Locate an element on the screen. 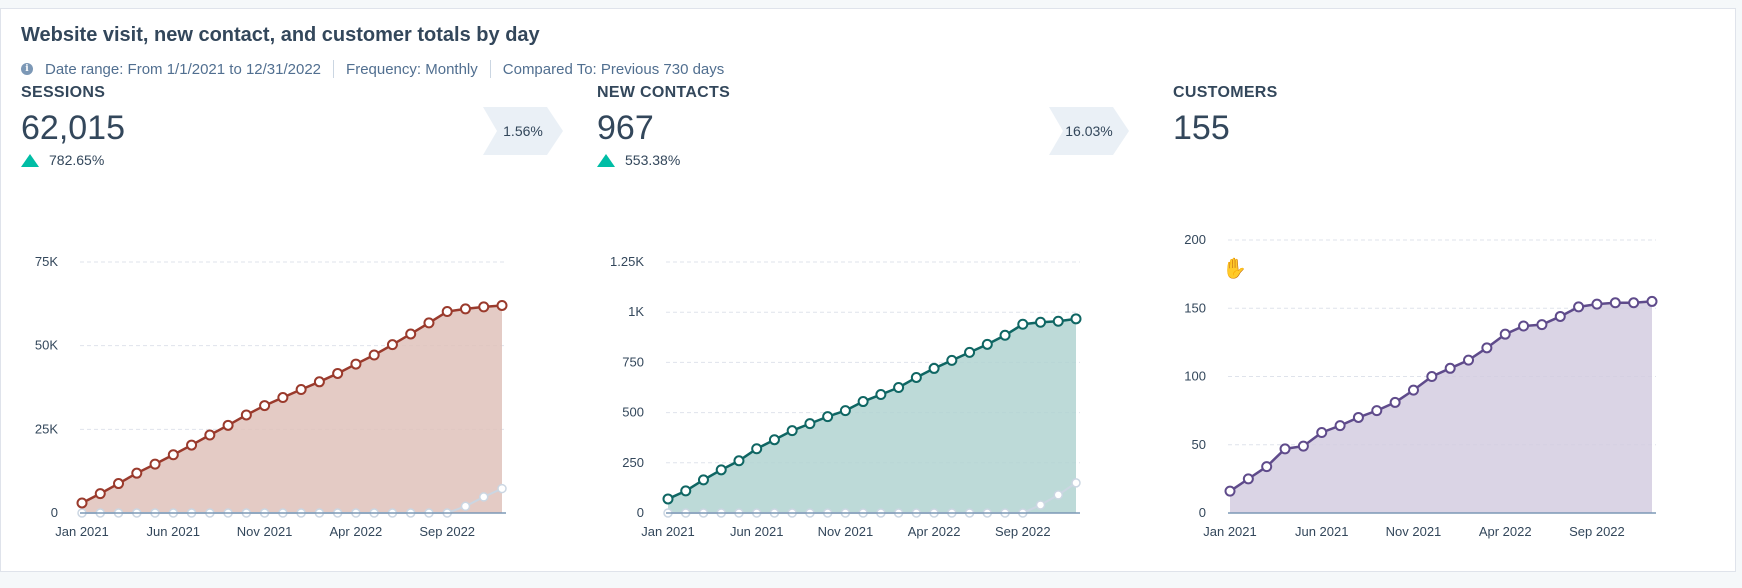  conversion-rate-contacts-customers: 16.03% is located at coordinates (1089, 131).